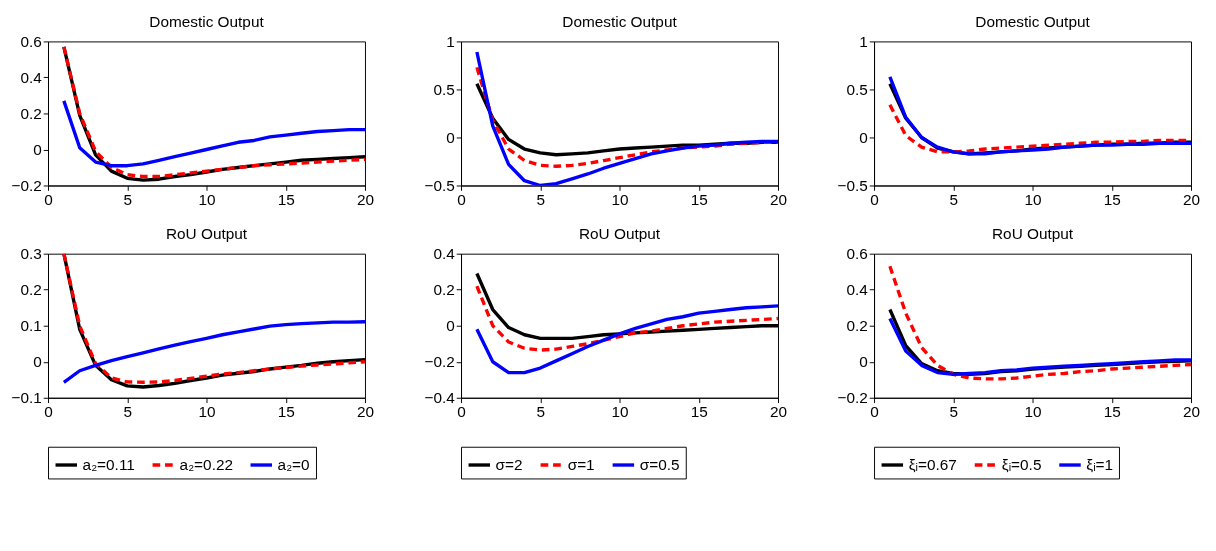 This screenshot has width=1216, height=551. Describe the element at coordinates (293, 464) in the screenshot. I see `legend-label: a₂=0` at that location.